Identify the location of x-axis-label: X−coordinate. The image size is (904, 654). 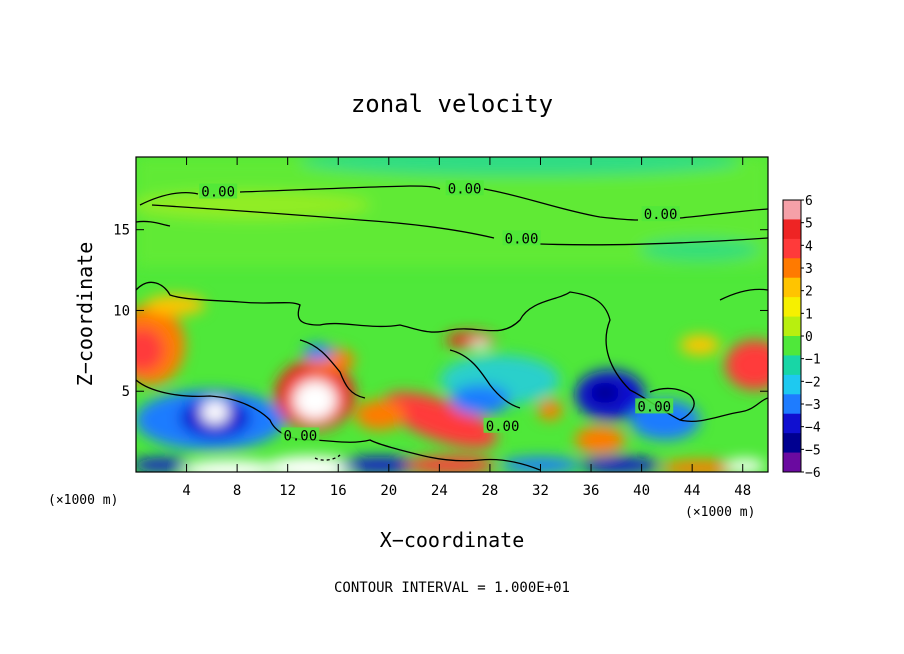
(452, 540).